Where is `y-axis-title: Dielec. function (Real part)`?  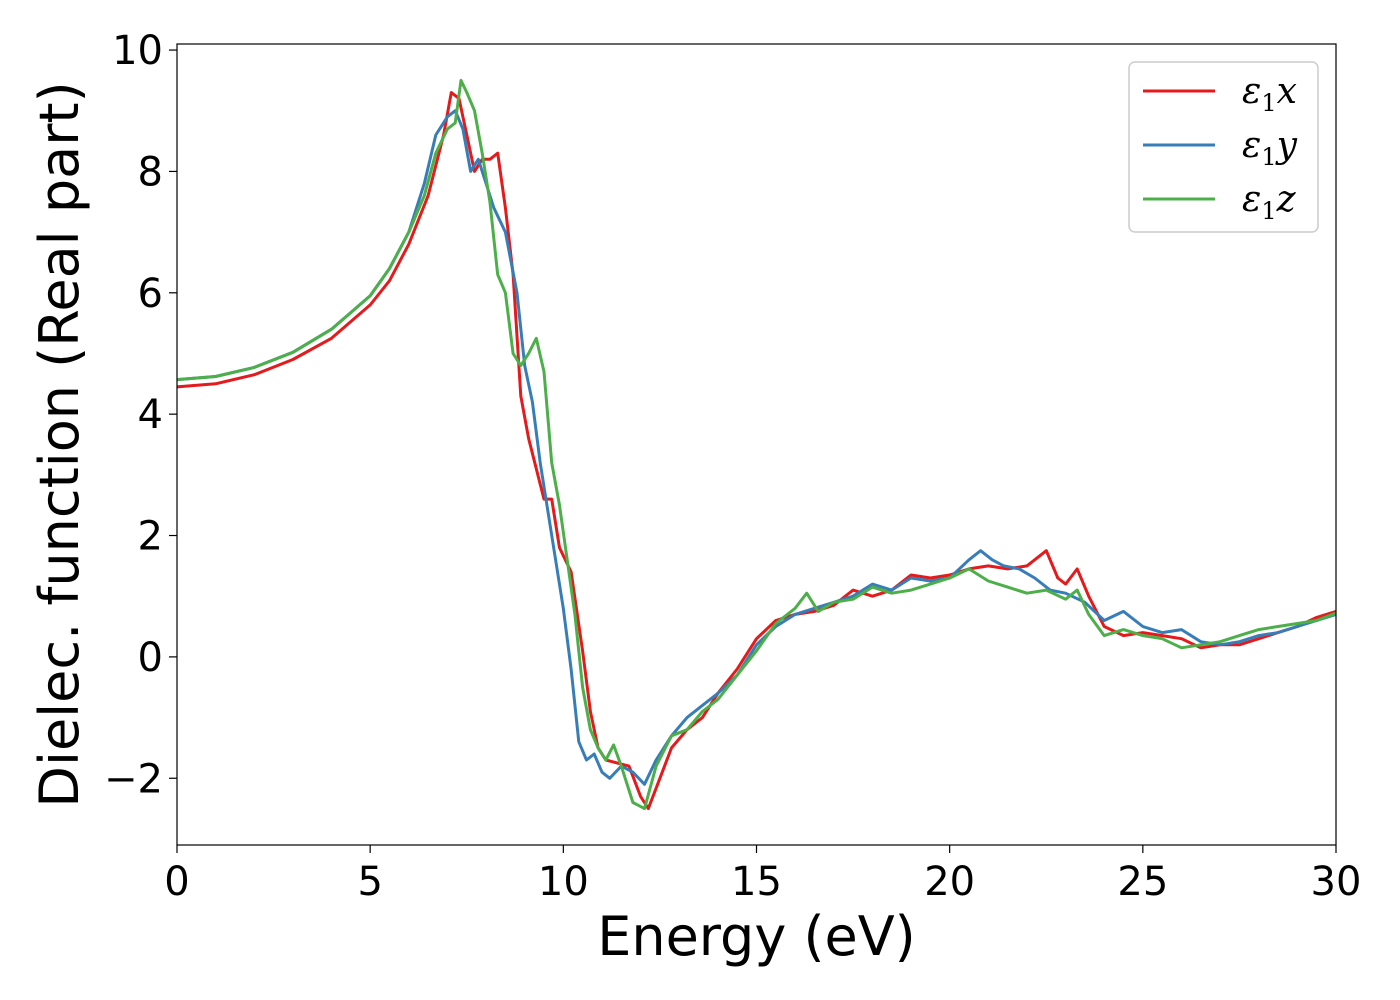 y-axis-title: Dielec. function (Real part) is located at coordinates (59, 444).